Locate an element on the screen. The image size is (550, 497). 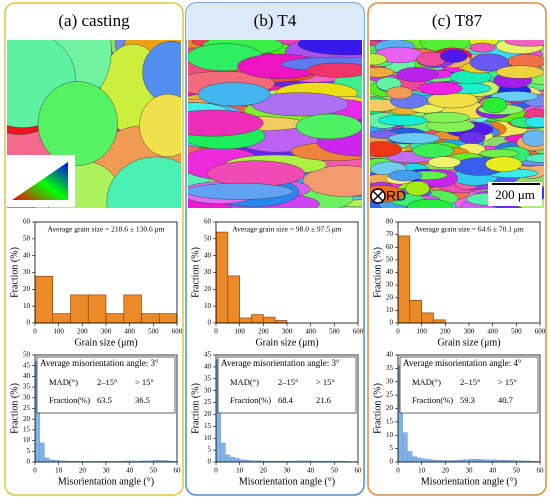
x-tick-label: 60 is located at coordinates (359, 471).